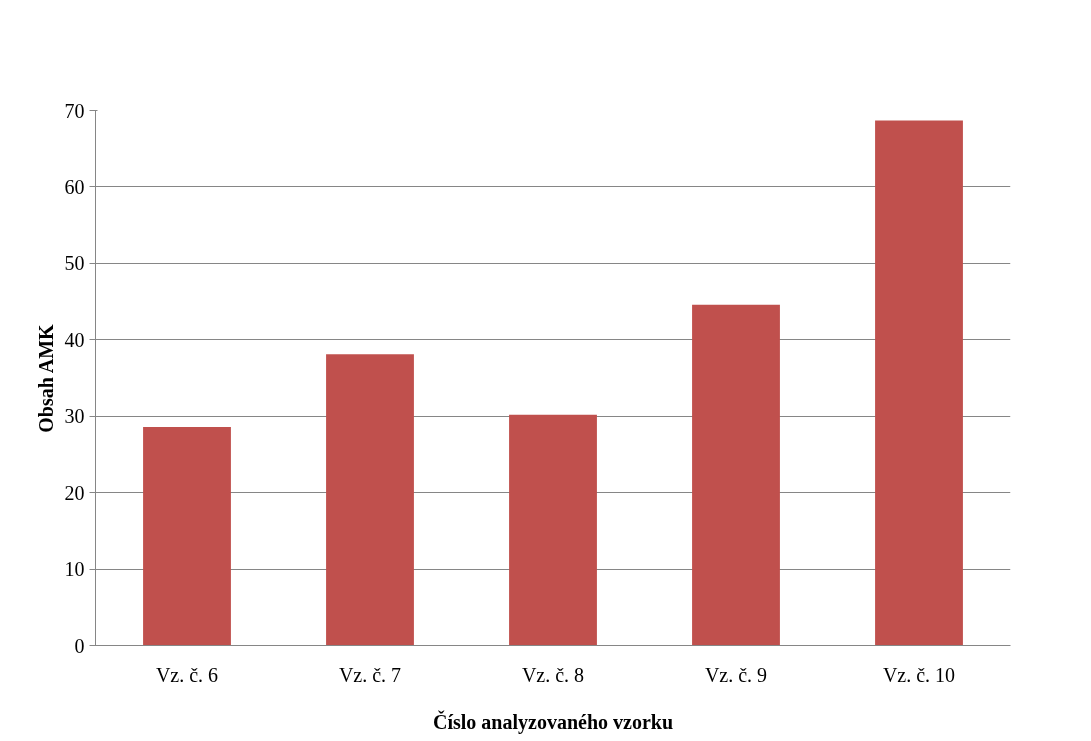 This screenshot has width=1091, height=741. I want to click on y-tick-label: 0, so click(79, 645).